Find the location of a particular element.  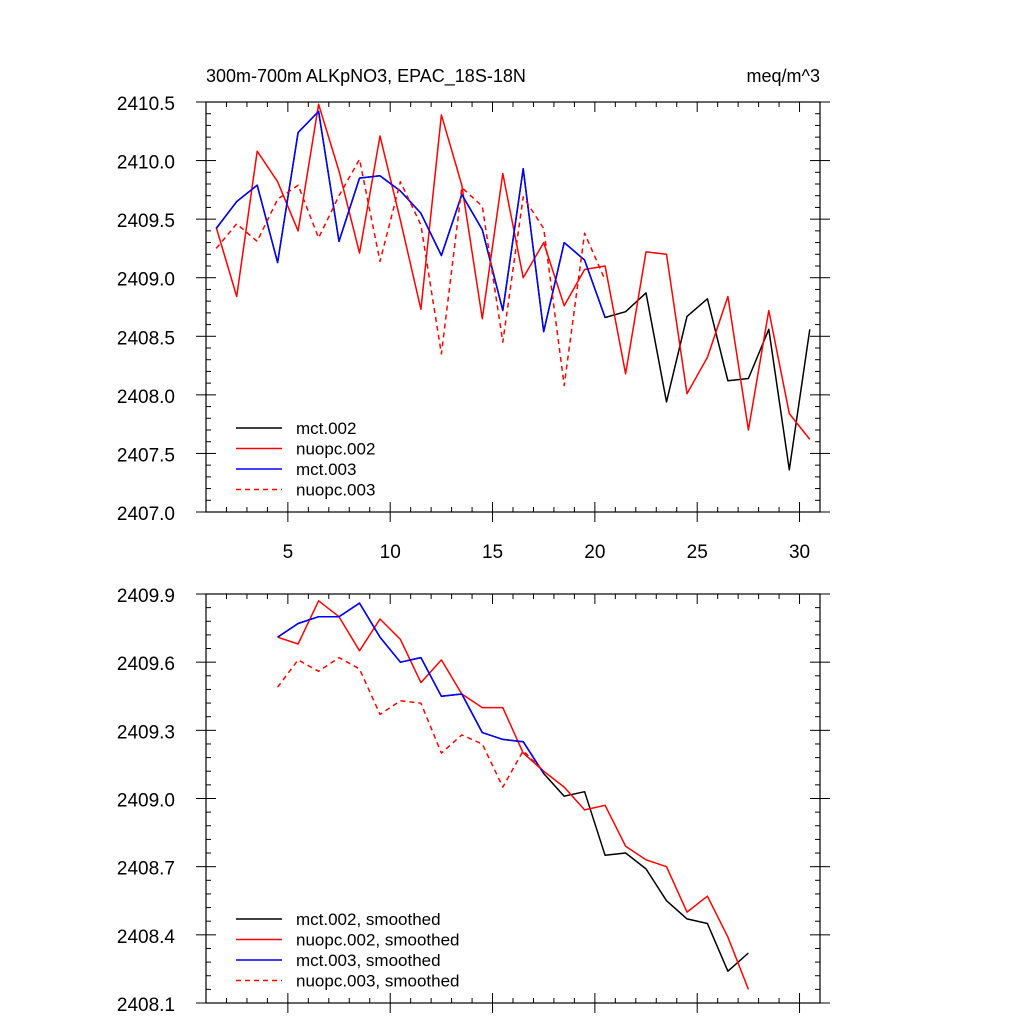

legend-label: nuopc.003, smoothed is located at coordinates (378, 981).